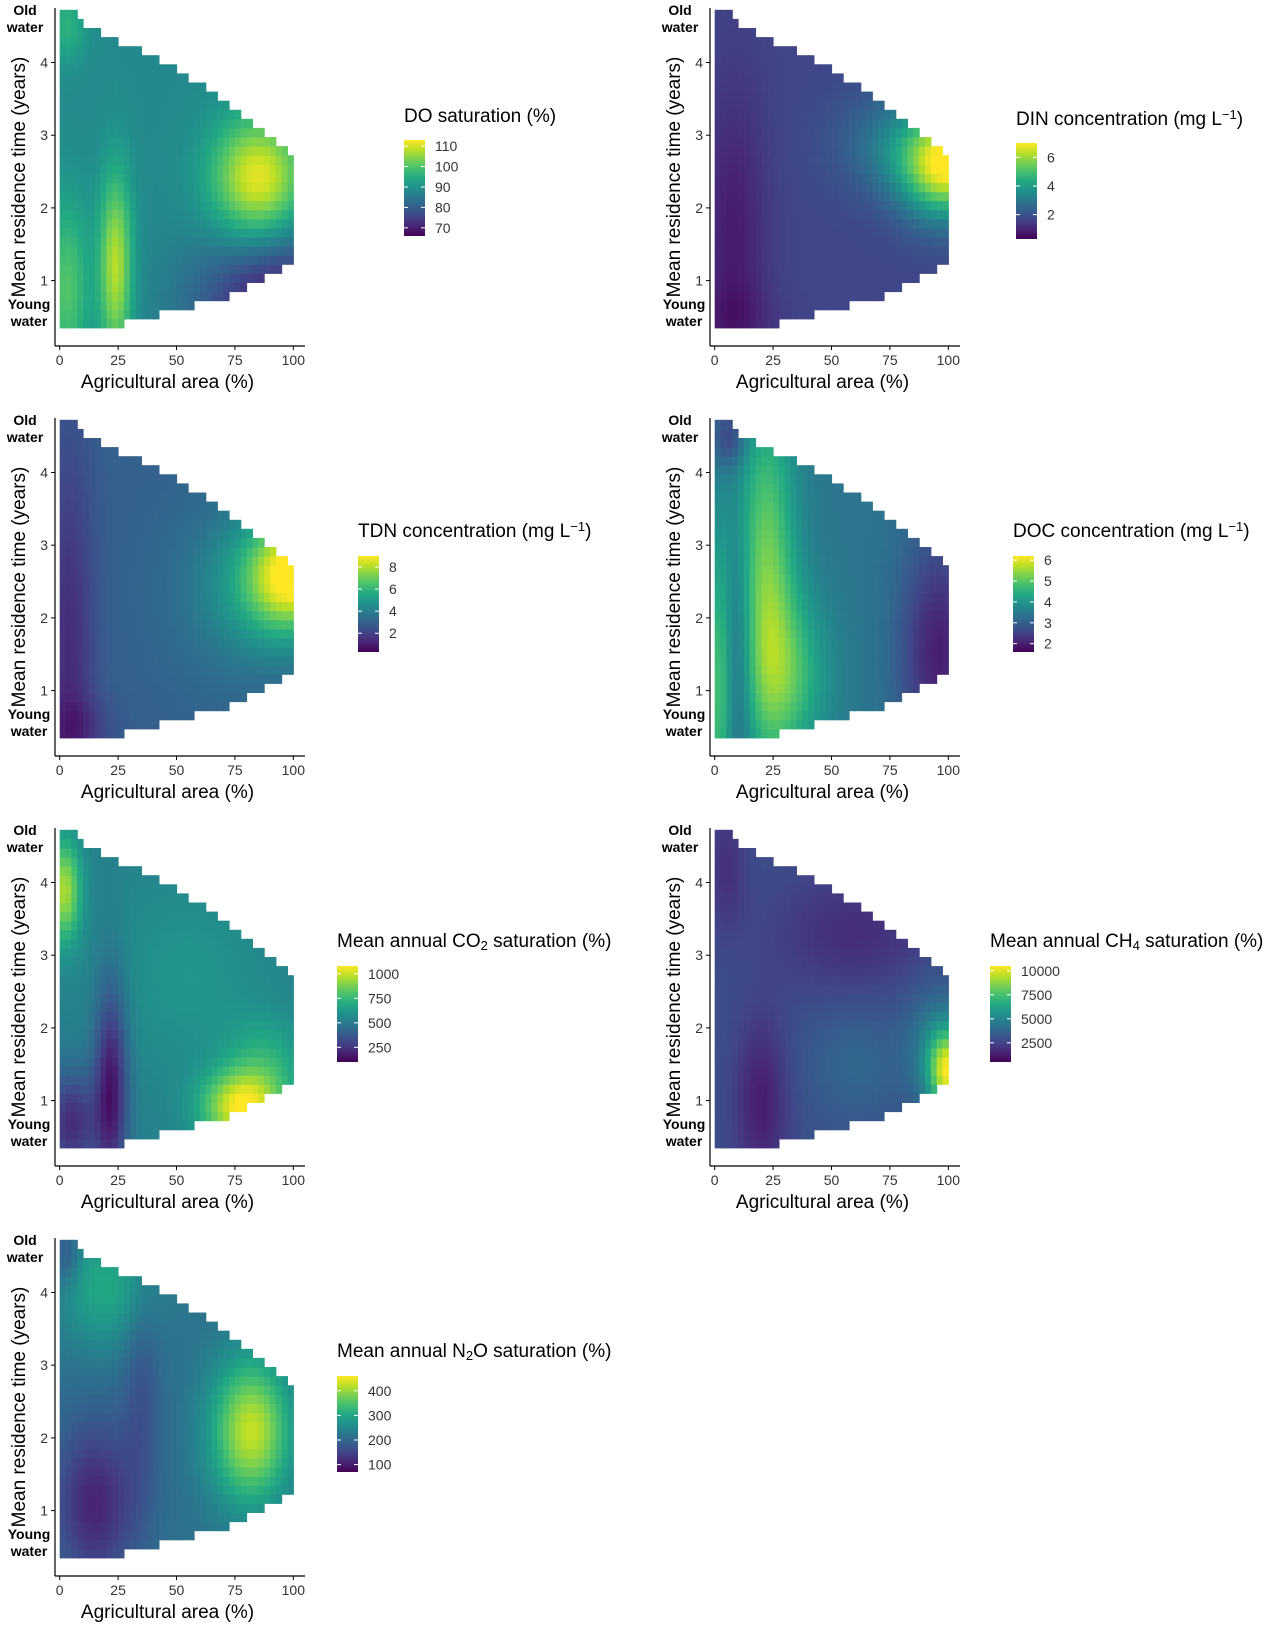  Describe the element at coordinates (176, 579) in the screenshot. I see `heatmap-tdn` at that location.